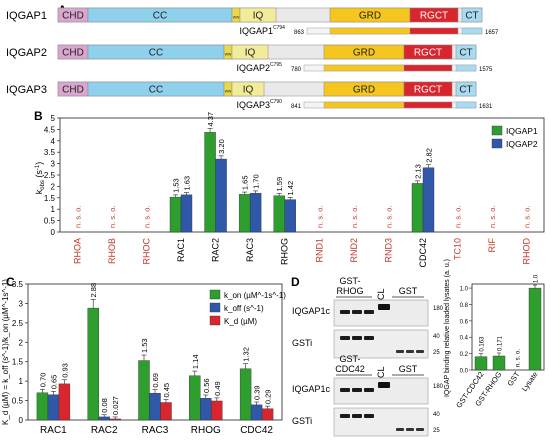 The height and width of the screenshot is (444, 550). What do you see at coordinates (364, 90) in the screenshot?
I see `grd-label-3: GRD` at bounding box center [364, 90].